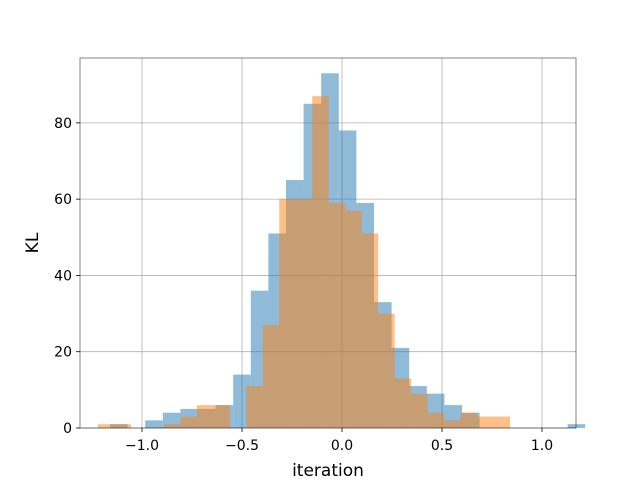 Image resolution: width=640 pixels, height=480 pixels. What do you see at coordinates (442, 446) in the screenshot?
I see `x-tick-label: 0.5` at bounding box center [442, 446].